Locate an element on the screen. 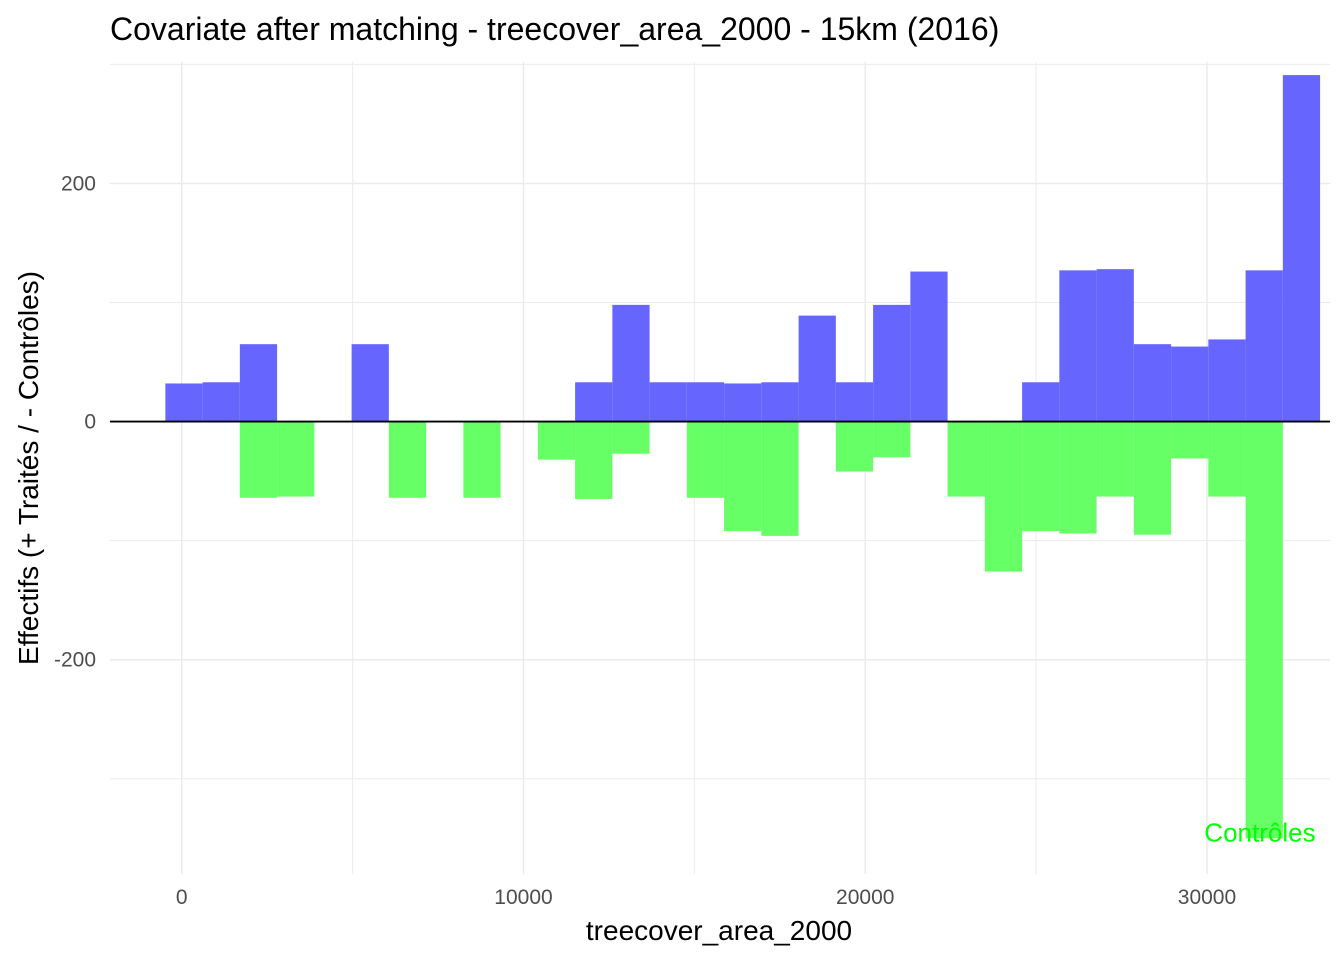 The width and height of the screenshot is (1344, 960). annotation-label: Contrôles is located at coordinates (1259, 832).